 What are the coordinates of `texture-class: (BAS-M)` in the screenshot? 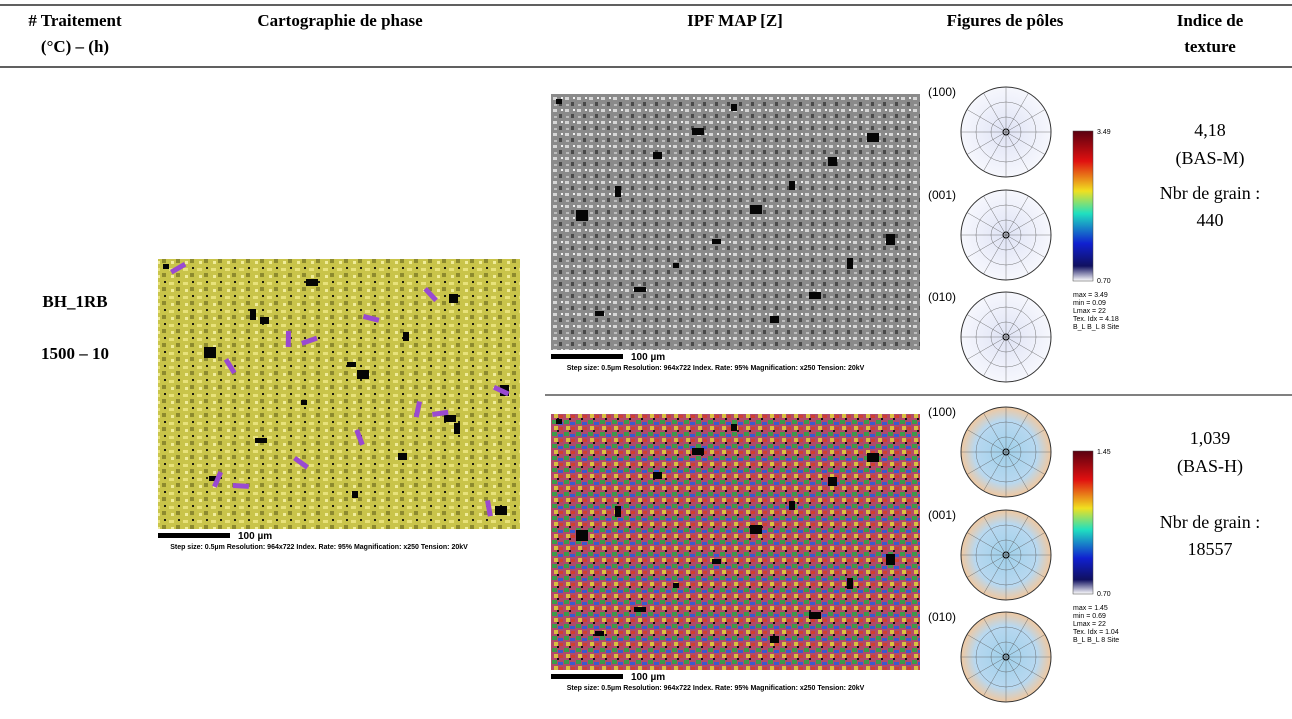 It's located at (1209, 158).